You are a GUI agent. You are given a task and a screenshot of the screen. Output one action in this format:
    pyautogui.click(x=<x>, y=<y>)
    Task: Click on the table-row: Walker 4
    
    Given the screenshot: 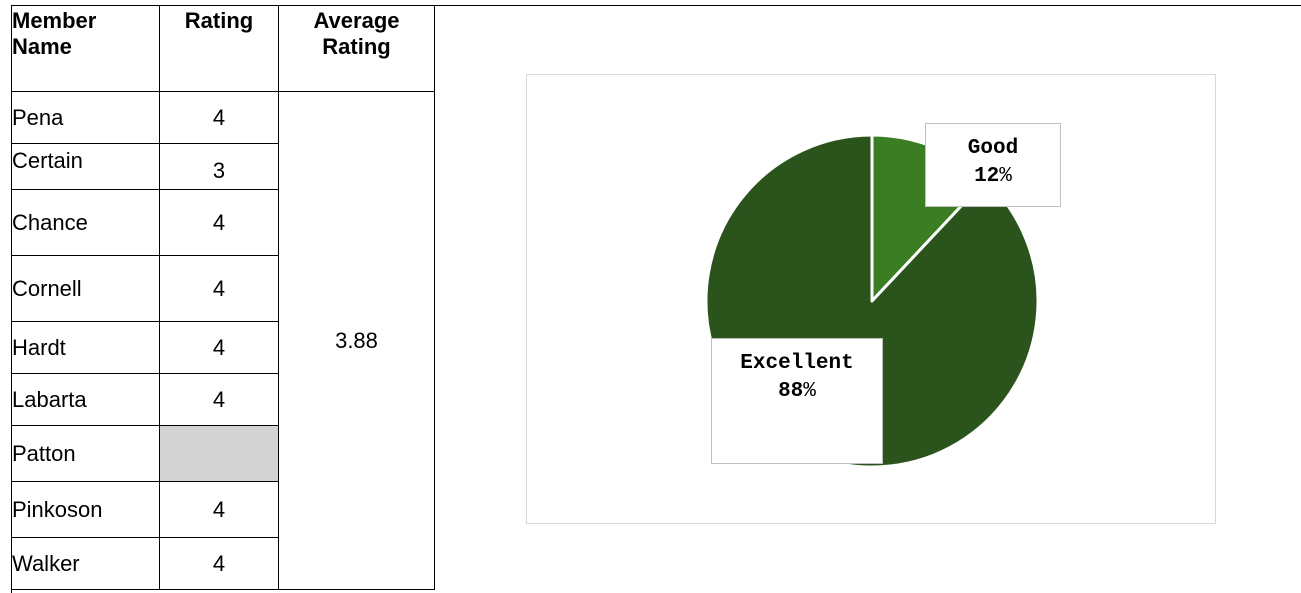 What is the action you would take?
    pyautogui.click(x=223, y=563)
    